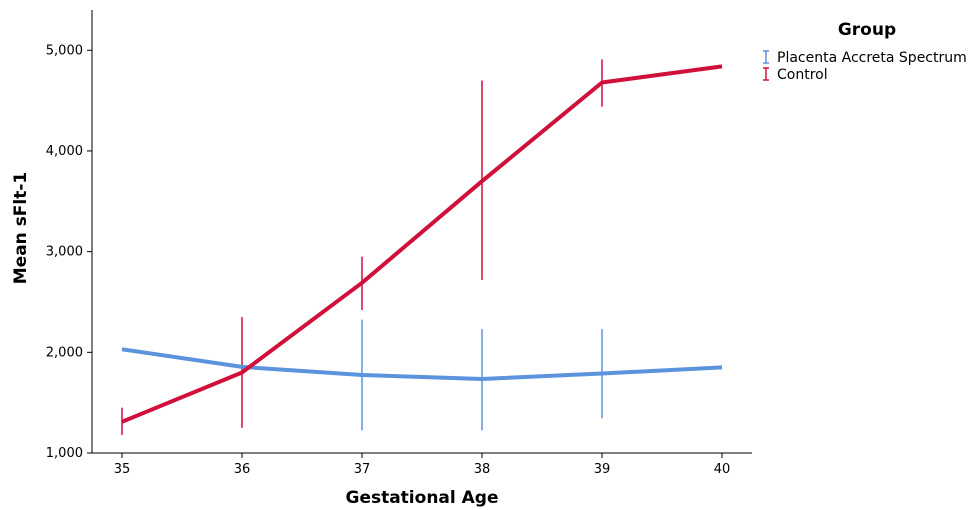 The image size is (977, 510). What do you see at coordinates (602, 469) in the screenshot?
I see `x-tick-label: 39` at bounding box center [602, 469].